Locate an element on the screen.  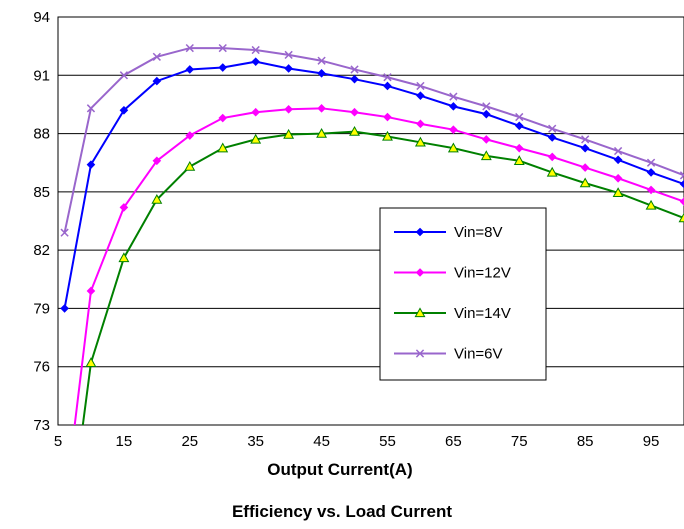
legend-item: Vin=8V is located at coordinates (448, 232).